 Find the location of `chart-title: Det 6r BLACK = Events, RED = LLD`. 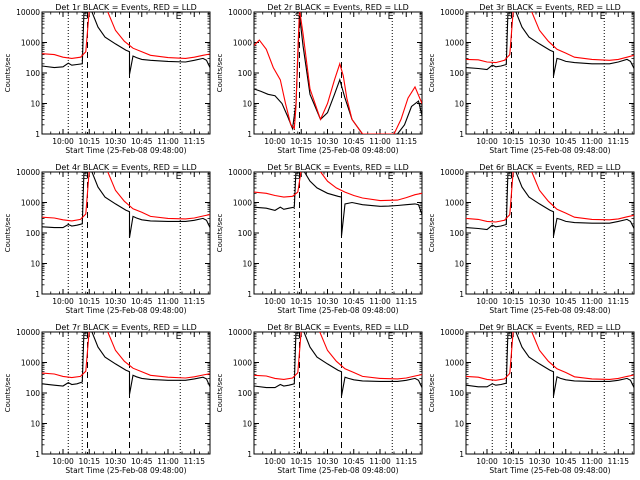

chart-title: Det 6r BLACK = Events, RED = LLD is located at coordinates (550, 167).